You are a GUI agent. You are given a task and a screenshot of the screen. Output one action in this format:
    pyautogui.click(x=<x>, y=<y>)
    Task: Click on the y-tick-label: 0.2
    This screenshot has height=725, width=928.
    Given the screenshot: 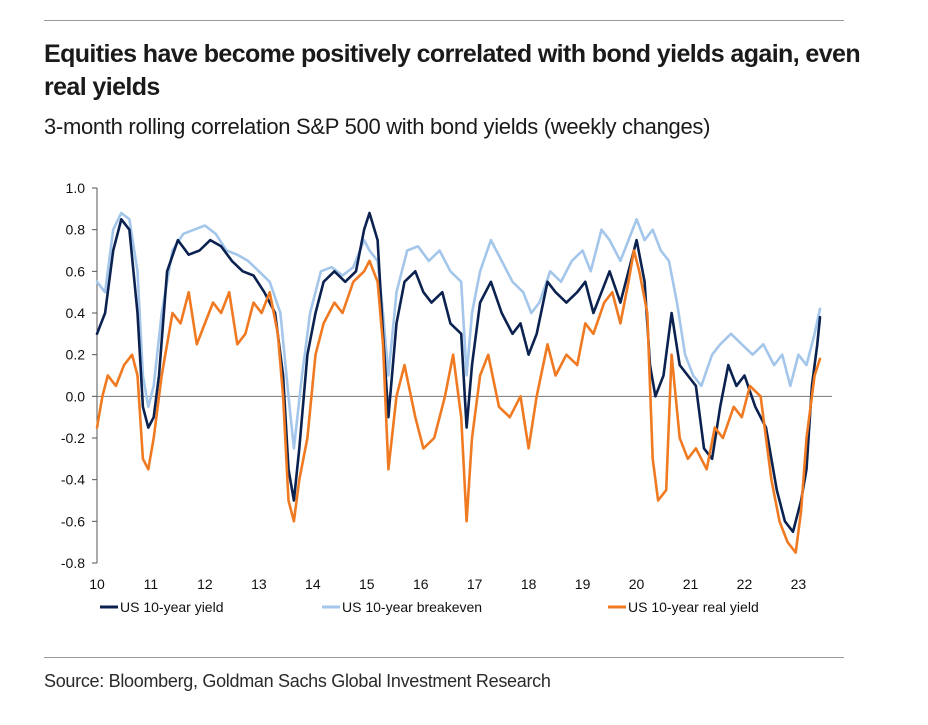 What is the action you would take?
    pyautogui.click(x=76, y=355)
    